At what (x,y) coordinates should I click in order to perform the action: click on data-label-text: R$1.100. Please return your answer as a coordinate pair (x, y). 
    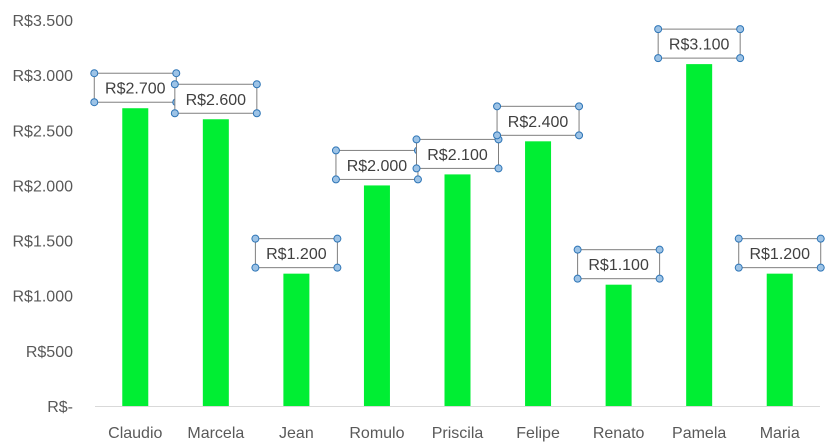
    Looking at the image, I should click on (618, 265).